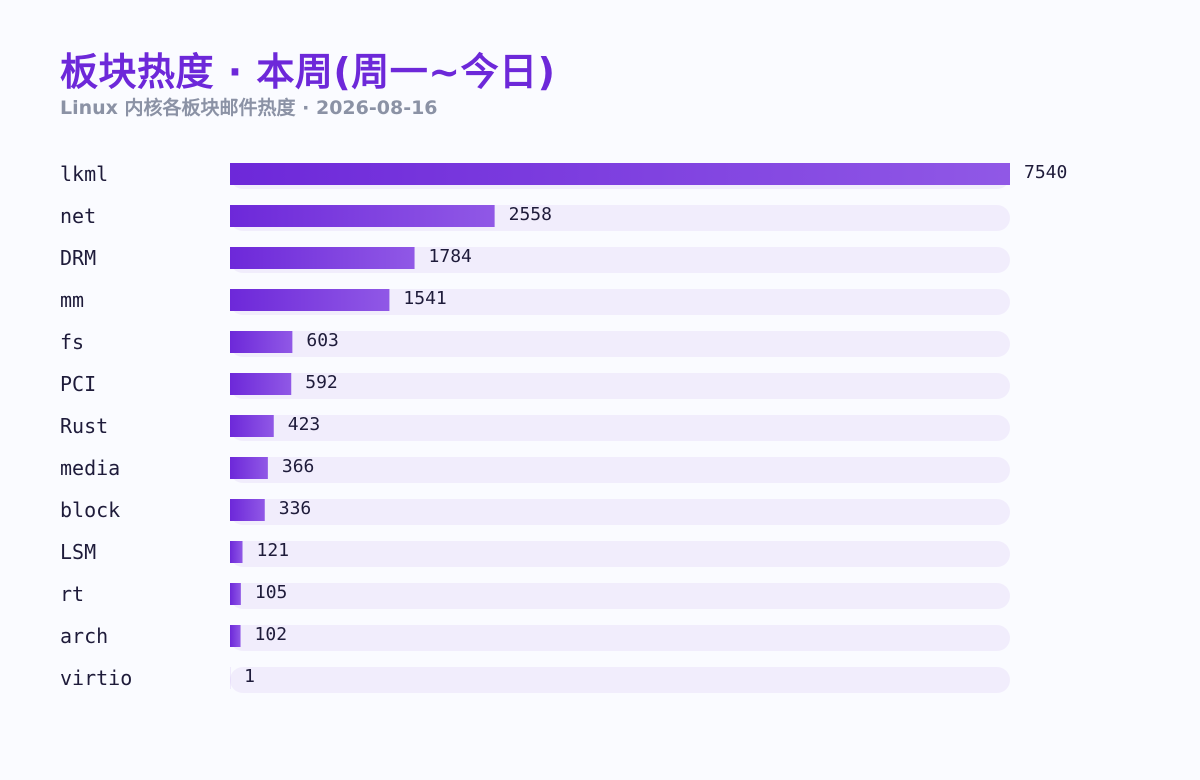 The image size is (1200, 780). Describe the element at coordinates (298, 466) in the screenshot. I see `value-label: 366` at that location.